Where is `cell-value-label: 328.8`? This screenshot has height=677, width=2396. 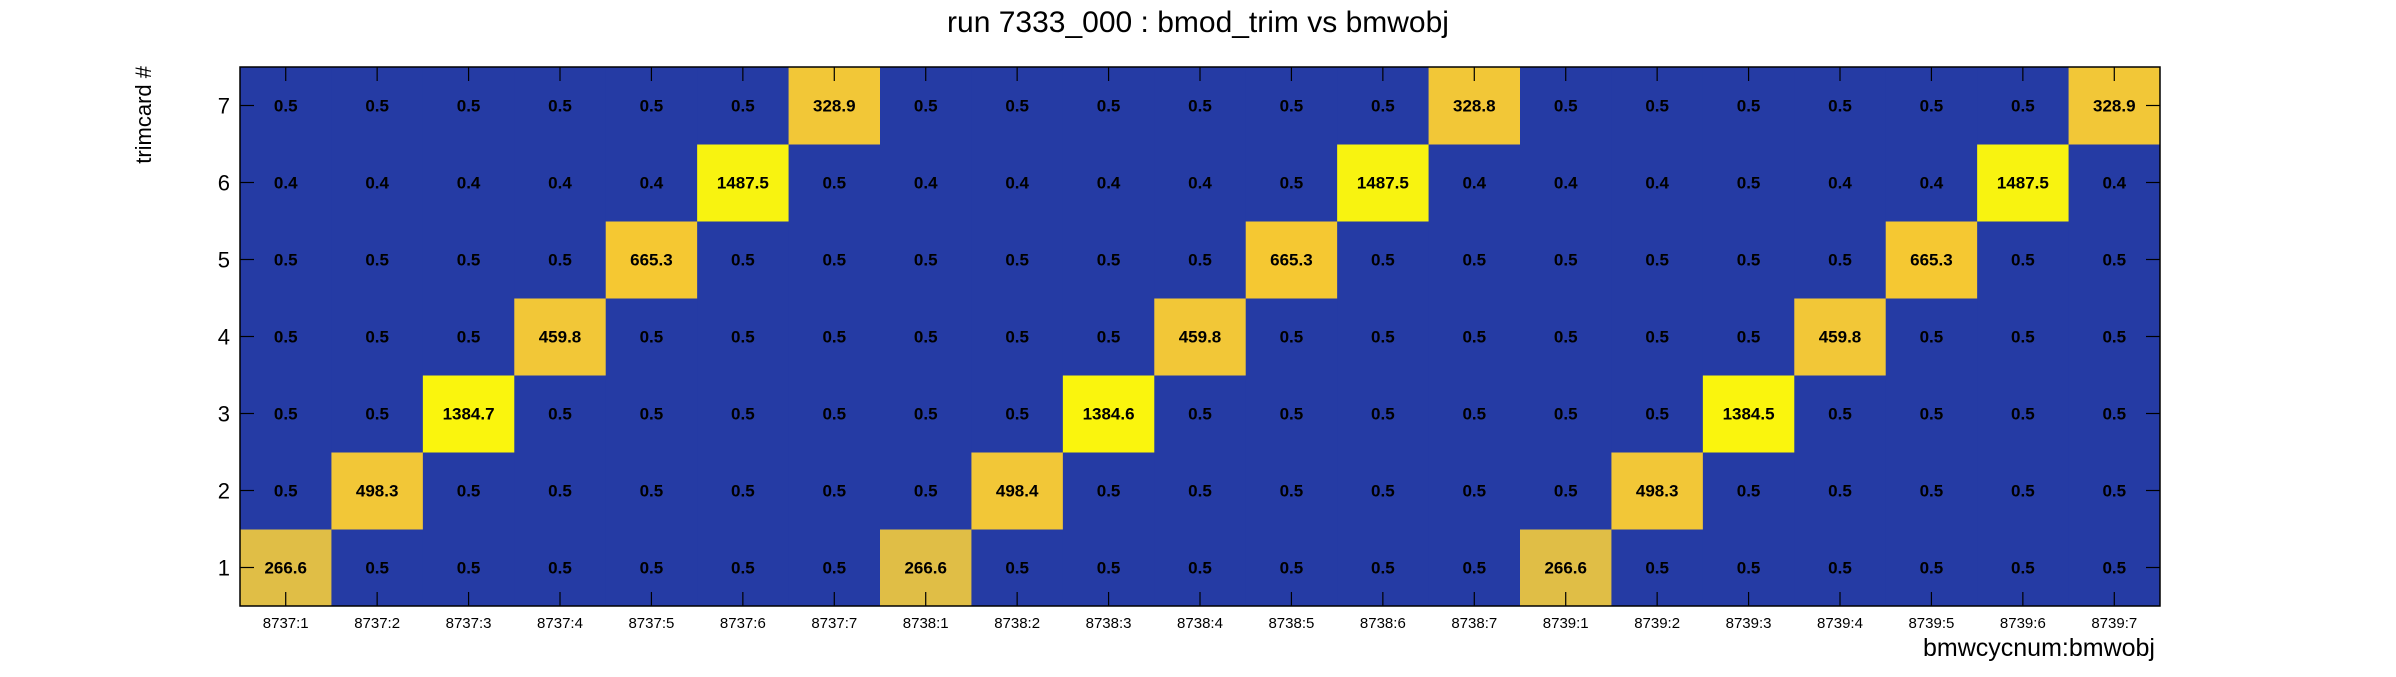
cell-value-label: 328.8 is located at coordinates (1474, 106).